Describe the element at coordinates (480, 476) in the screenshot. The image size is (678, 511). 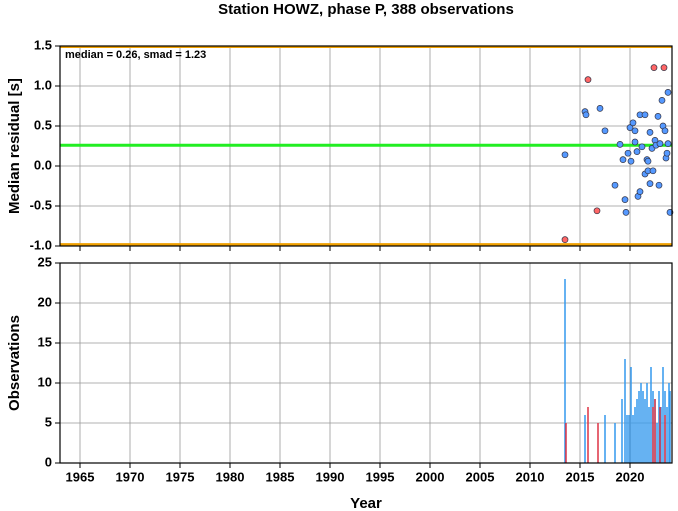
I see `x-tick-label: 2005` at that location.